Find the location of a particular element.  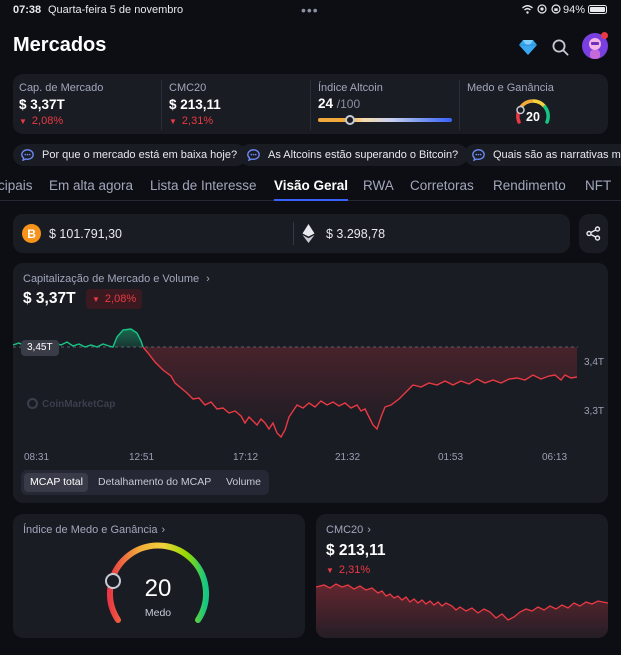

tab-nft: NFT is located at coordinates (598, 185).